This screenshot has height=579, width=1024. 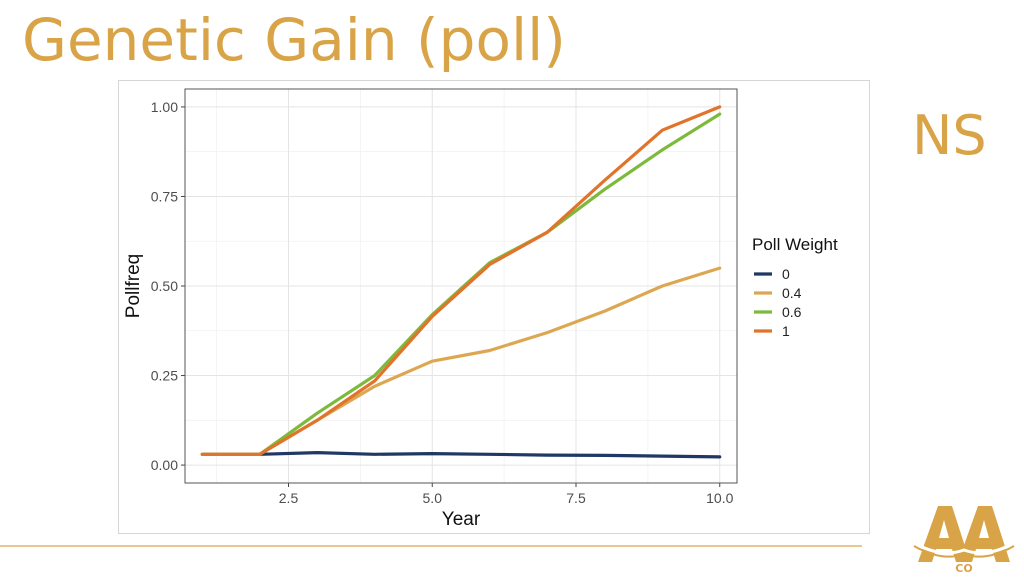 What do you see at coordinates (164, 465) in the screenshot?
I see `y-tick-label: 0.00` at bounding box center [164, 465].